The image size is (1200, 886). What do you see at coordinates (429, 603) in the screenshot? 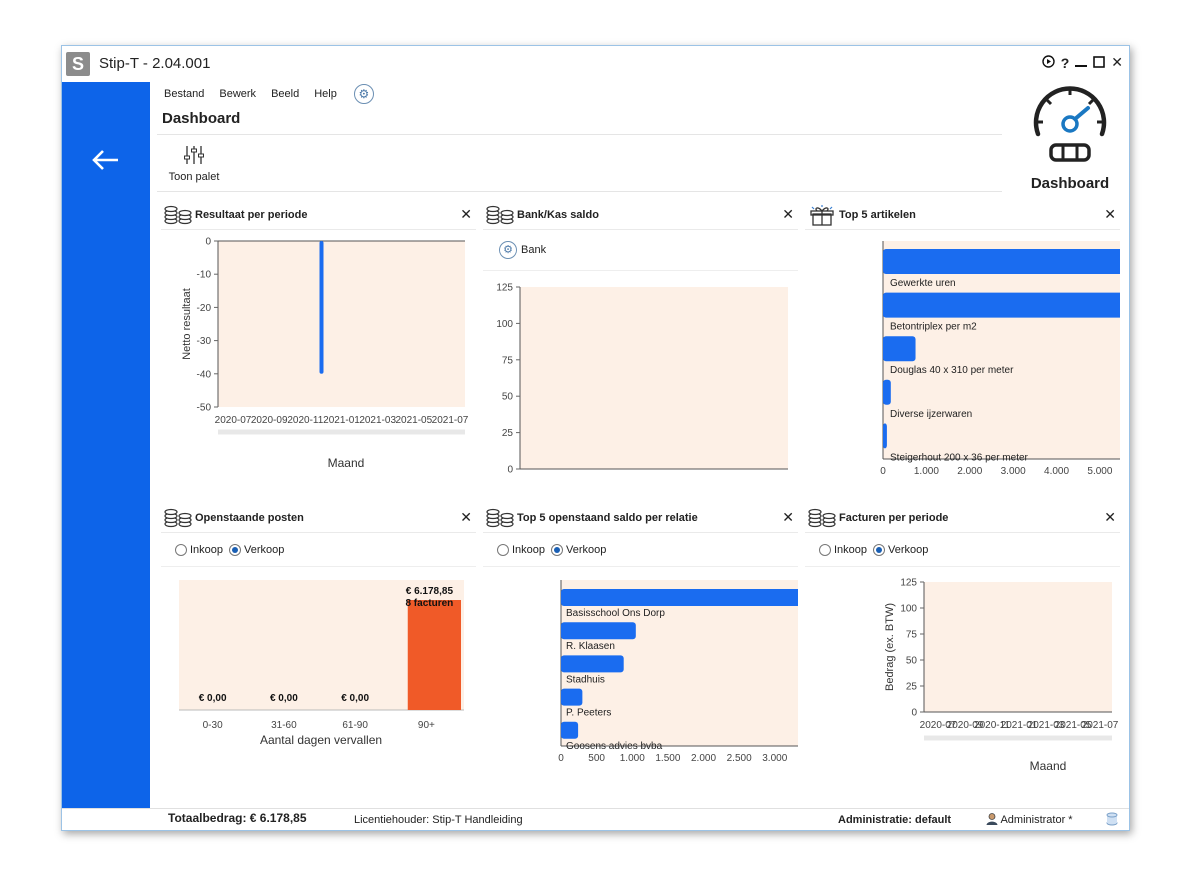
I see `data-sublabel: 8 facturen` at bounding box center [429, 603].